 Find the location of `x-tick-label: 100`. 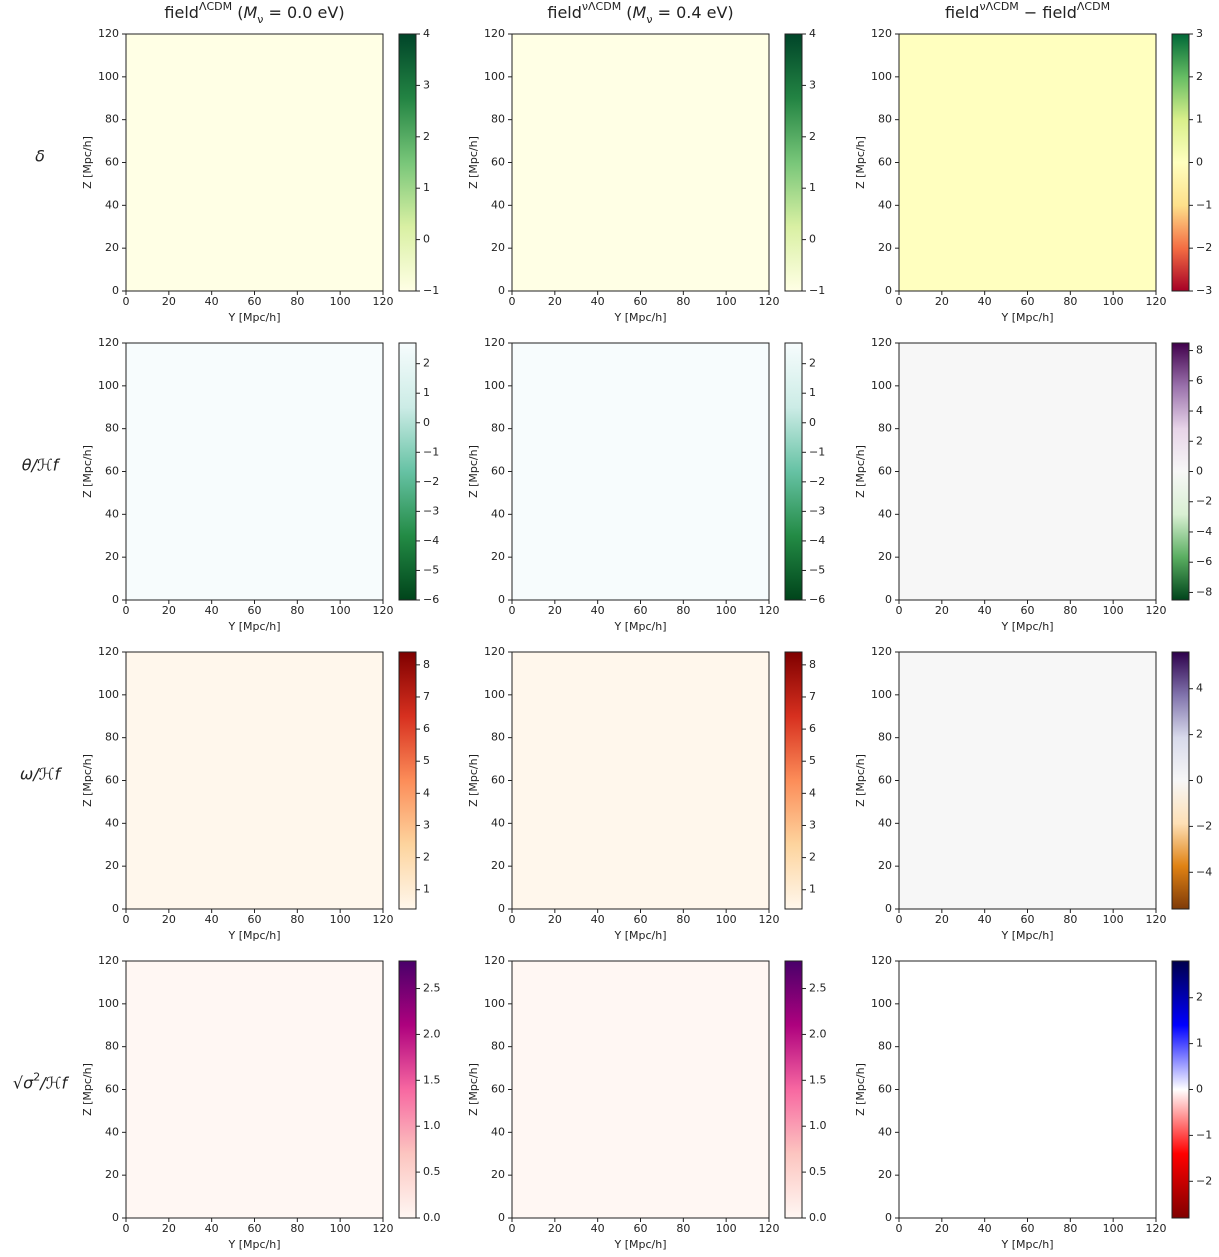

x-tick-label: 100 is located at coordinates (340, 301).